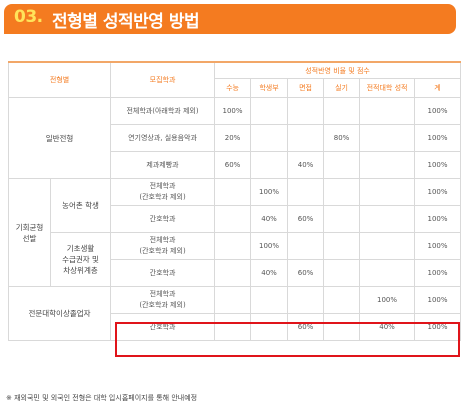 The width and height of the screenshot is (462, 408). I want to click on footnote: ※ 재외국민 및 외국인 전형은 대학 입시홈페이지를 통해 안내예정, so click(102, 398).